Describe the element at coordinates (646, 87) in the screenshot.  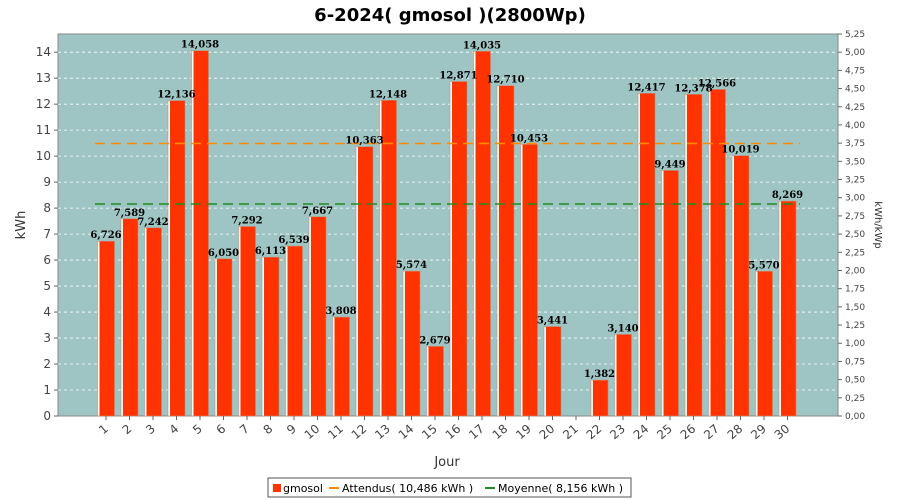
I see `data-label: 12,417` at that location.